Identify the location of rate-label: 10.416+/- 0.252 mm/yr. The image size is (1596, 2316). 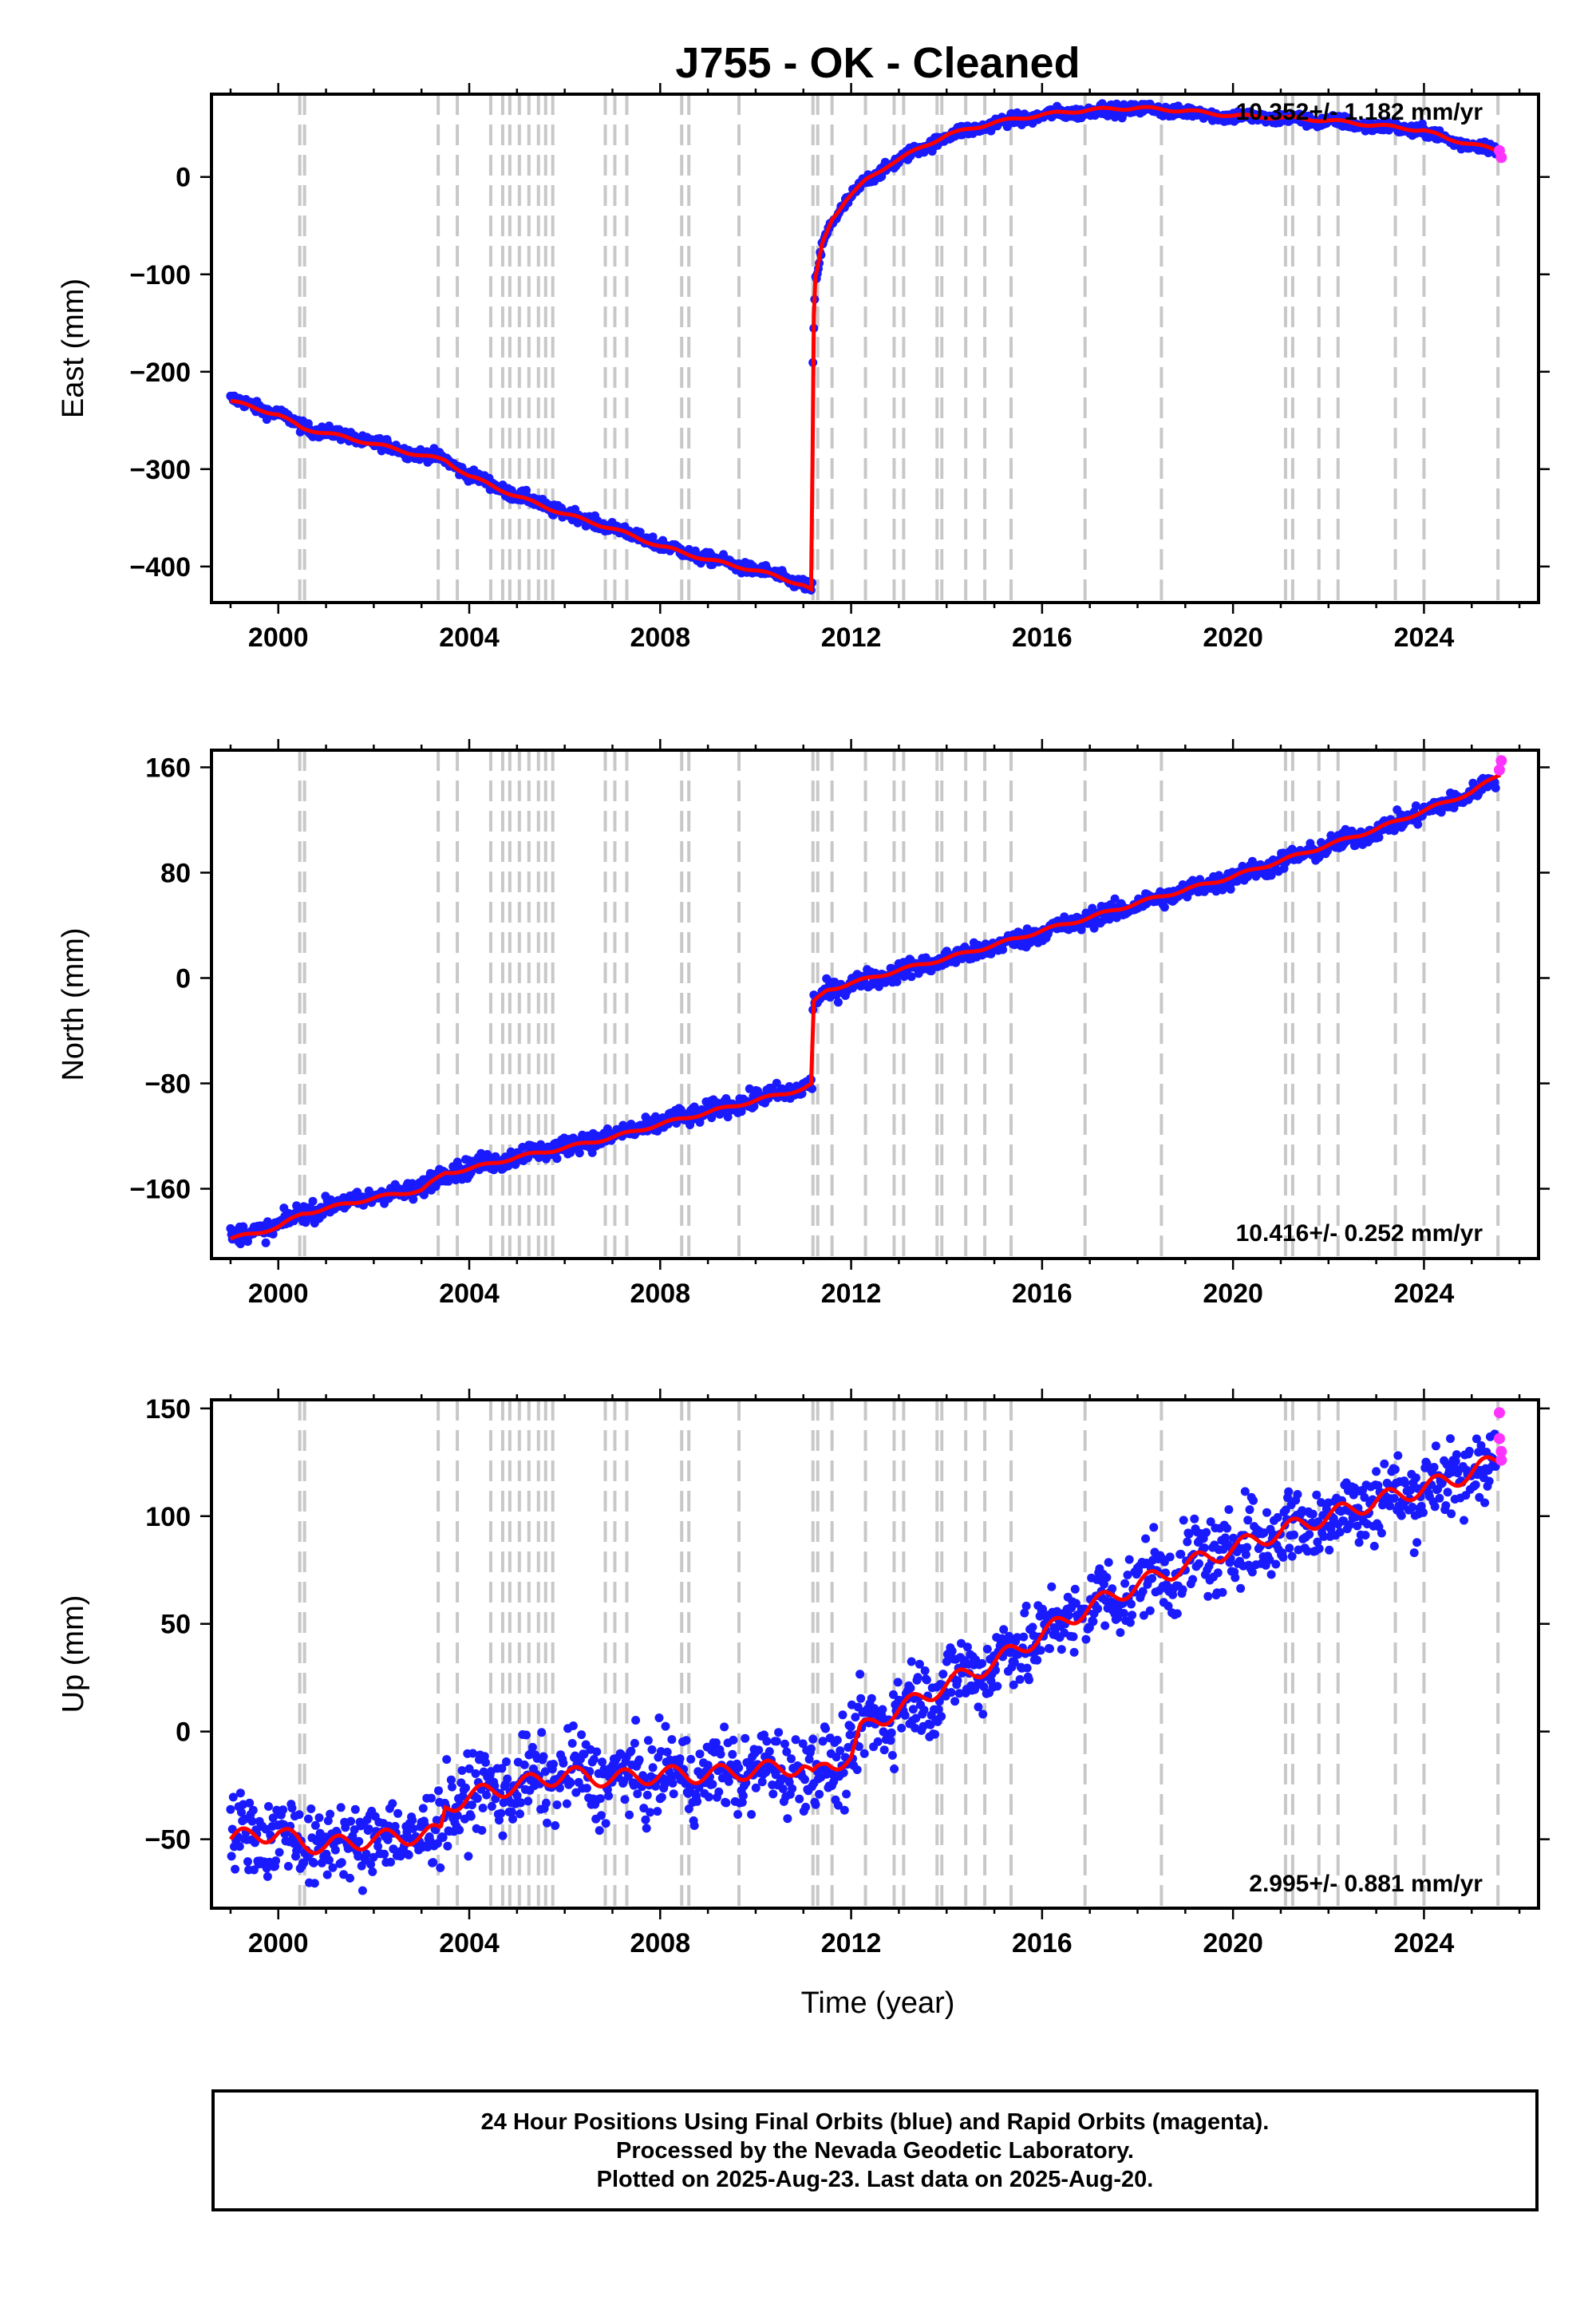
(1359, 1233).